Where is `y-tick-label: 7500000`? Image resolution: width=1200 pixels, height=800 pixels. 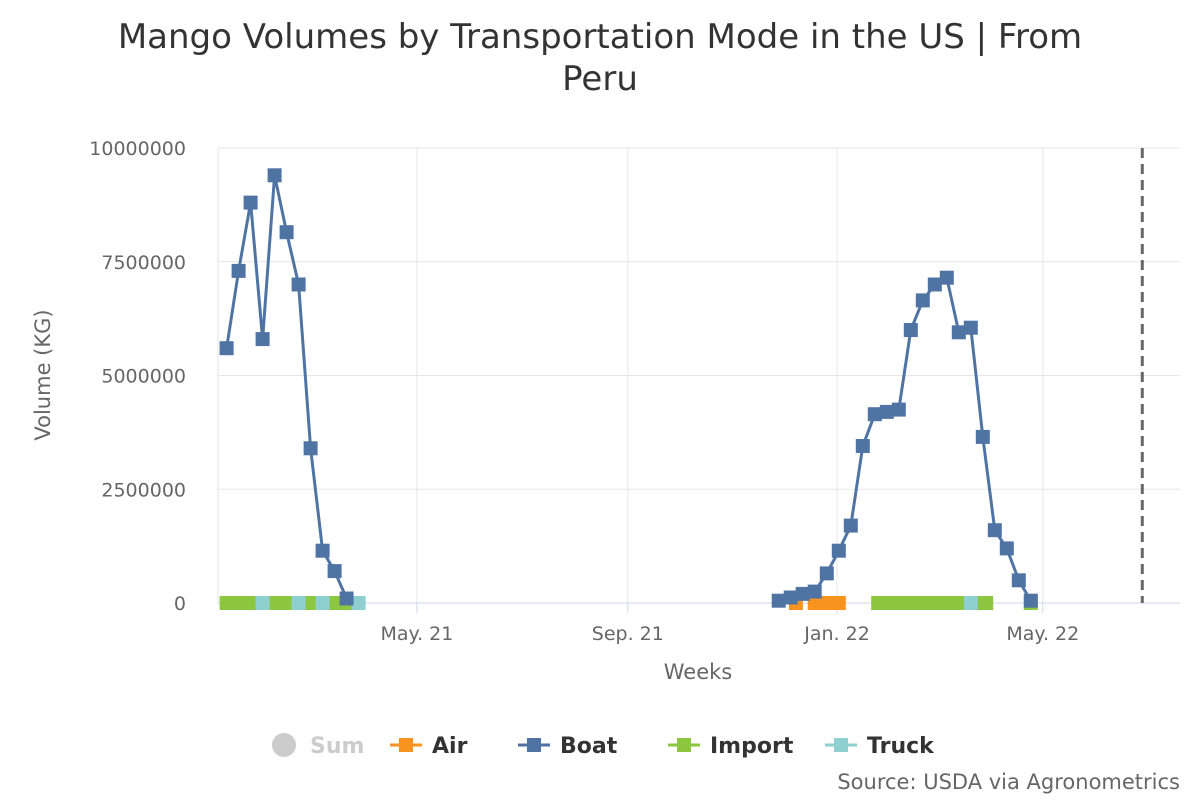
y-tick-label: 7500000 is located at coordinates (143, 263).